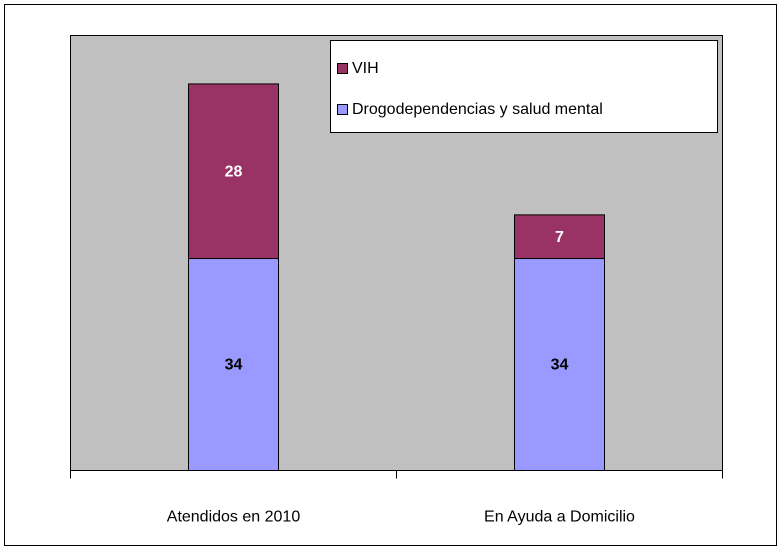  What do you see at coordinates (470, 89) in the screenshot?
I see `legend-entries: Drogodependencias y salud mental VIH` at bounding box center [470, 89].